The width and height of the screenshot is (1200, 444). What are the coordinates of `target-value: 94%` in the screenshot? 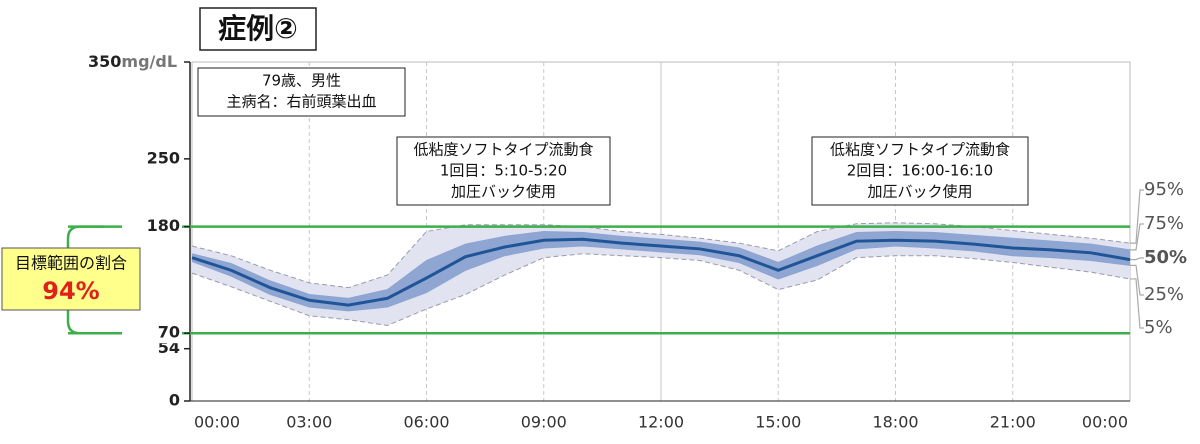 It's located at (70, 291).